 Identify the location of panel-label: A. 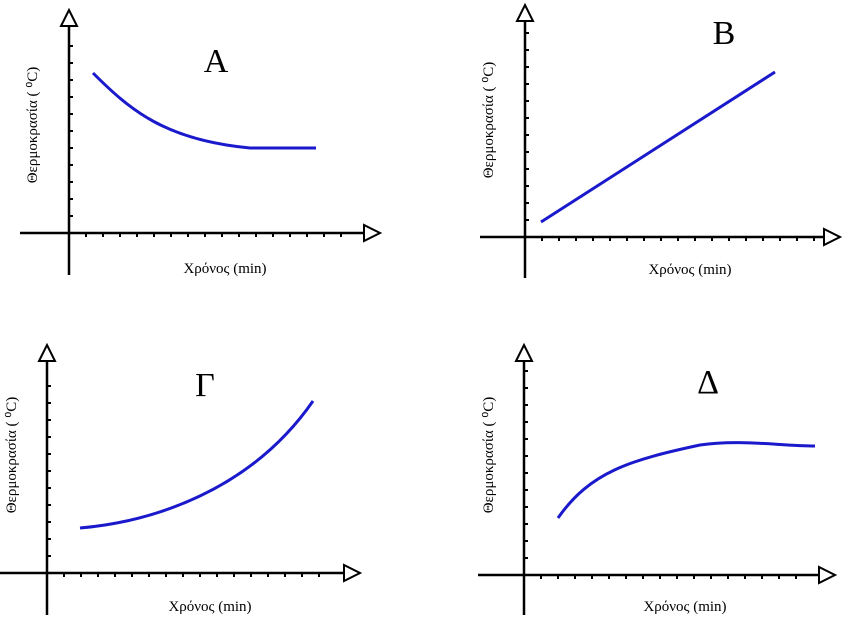
(216, 61).